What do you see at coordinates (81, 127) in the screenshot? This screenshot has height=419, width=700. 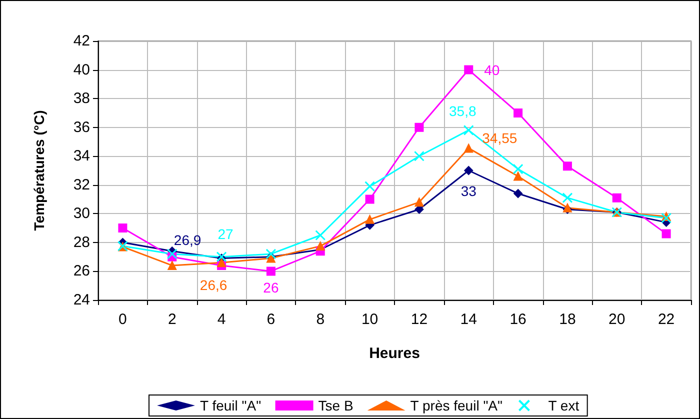 I see `y-tick-label: 36` at bounding box center [81, 127].